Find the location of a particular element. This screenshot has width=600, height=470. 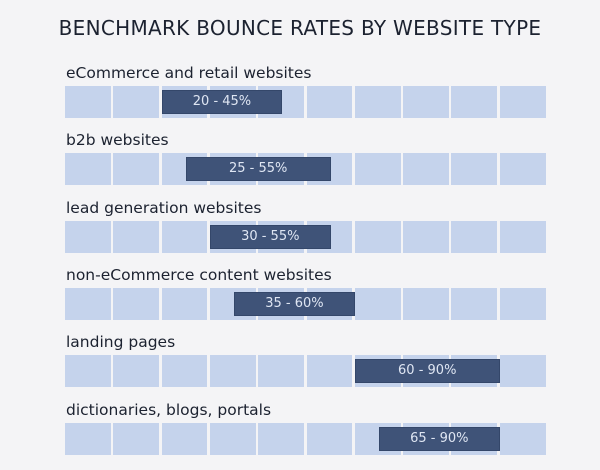

category-label-dictionaries-blogs-portals: dictionaries, blogs, portals is located at coordinates (169, 409).